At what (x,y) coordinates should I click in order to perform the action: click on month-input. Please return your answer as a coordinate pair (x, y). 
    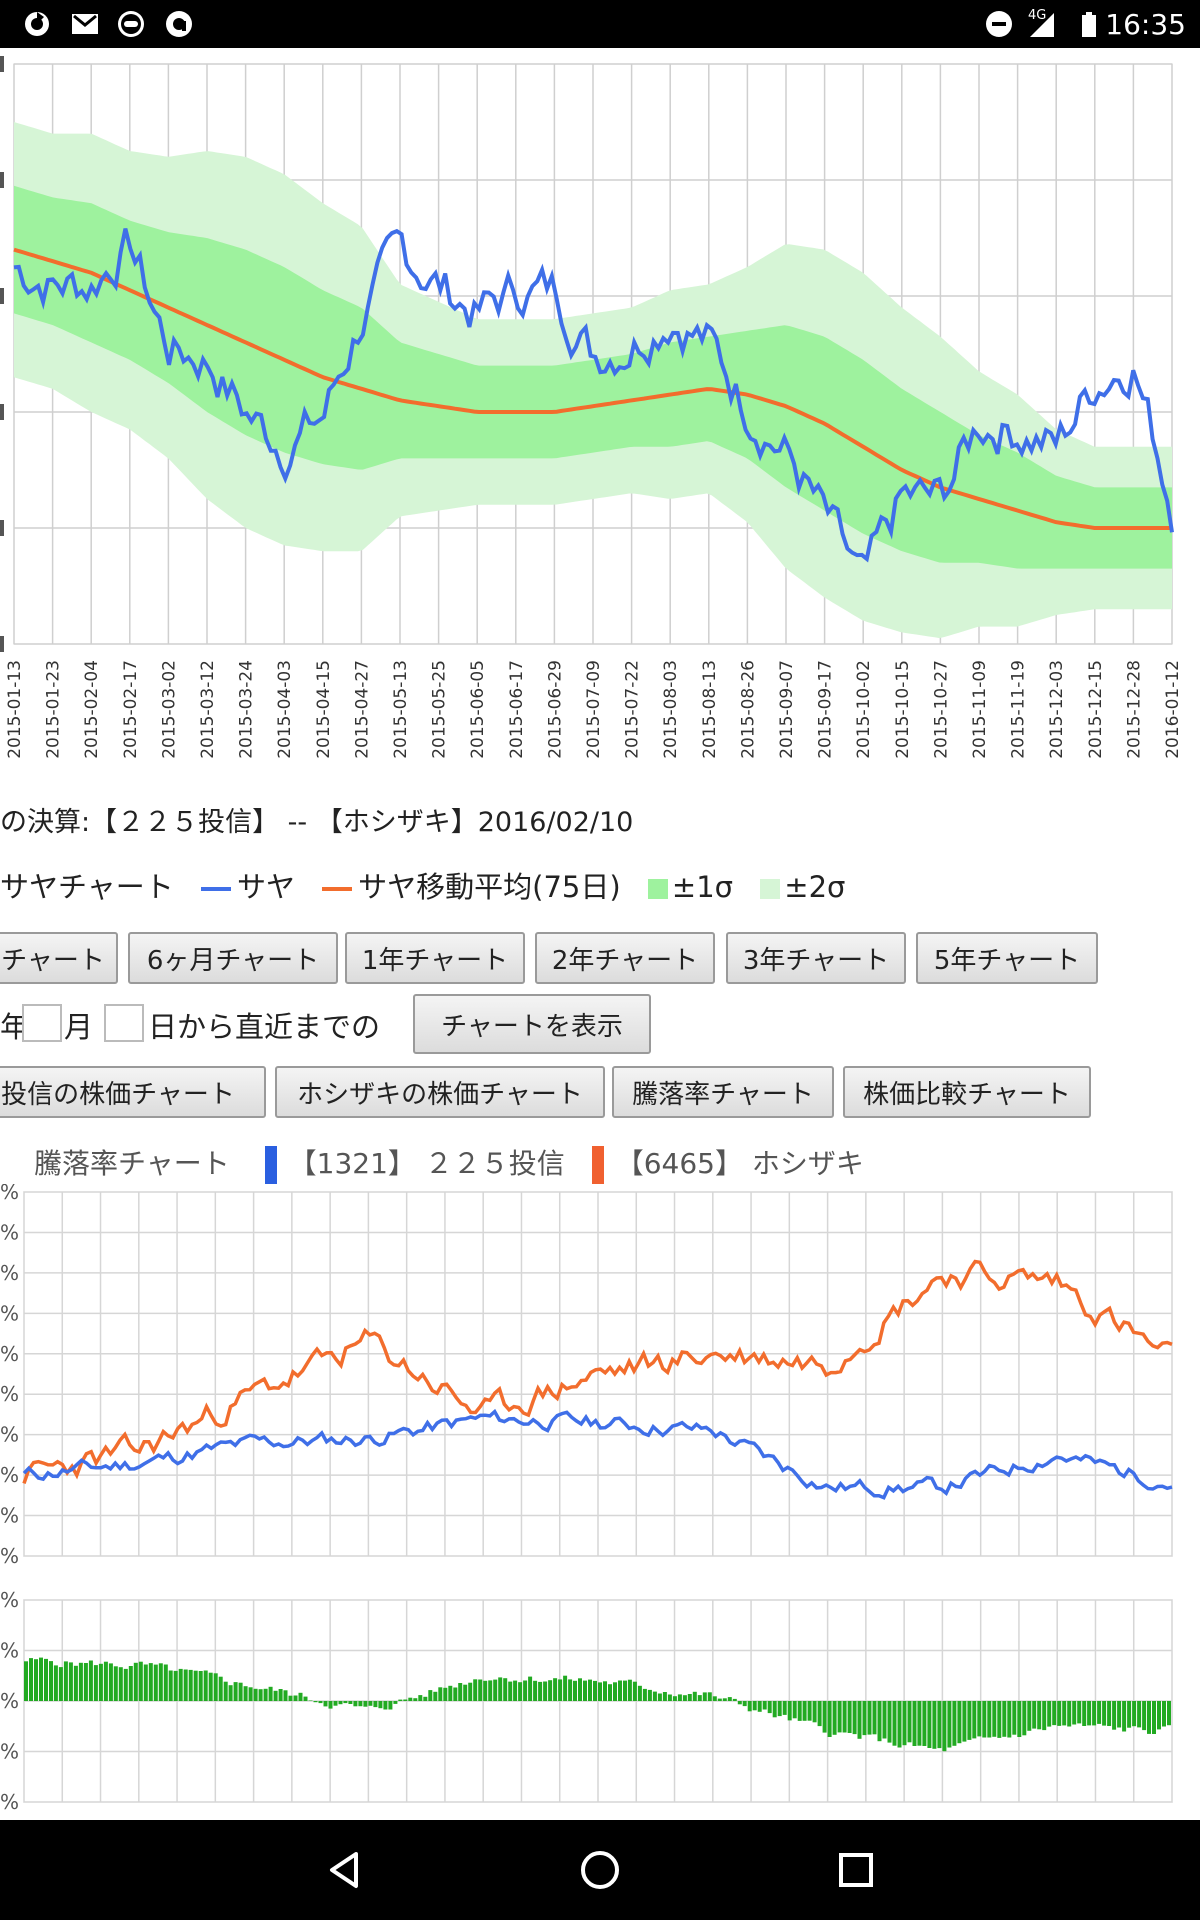
    Looking at the image, I should click on (42, 1023).